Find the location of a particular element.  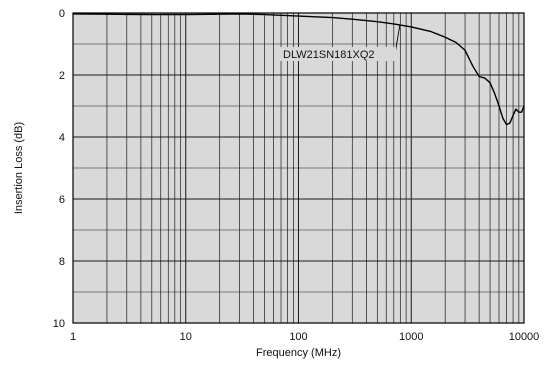

x-tick-label: 1000 is located at coordinates (411, 337).